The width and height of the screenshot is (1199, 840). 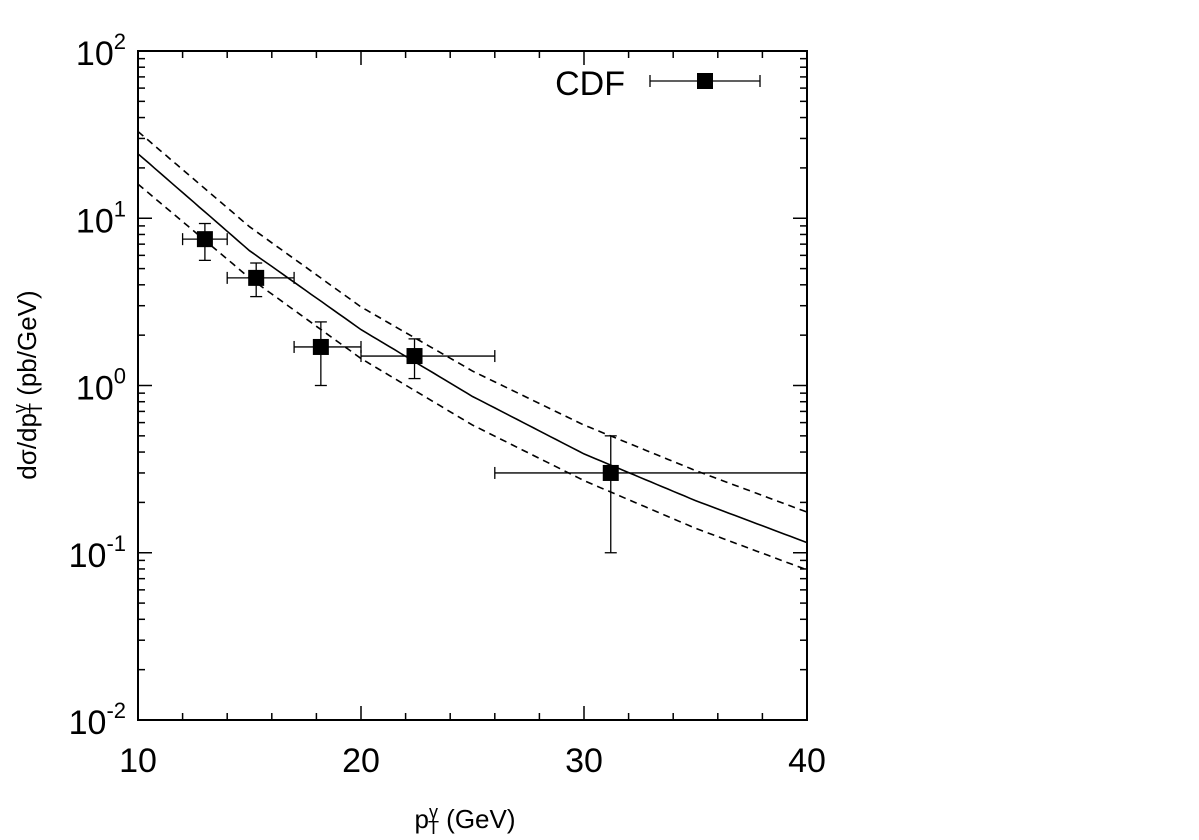 What do you see at coordinates (97, 720) in the screenshot?
I see `y-tick-label: 10⁻²` at bounding box center [97, 720].